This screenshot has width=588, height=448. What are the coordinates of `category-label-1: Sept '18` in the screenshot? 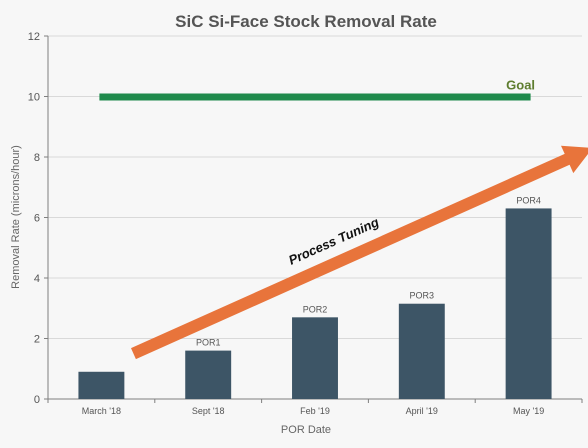 It's located at (208, 411).